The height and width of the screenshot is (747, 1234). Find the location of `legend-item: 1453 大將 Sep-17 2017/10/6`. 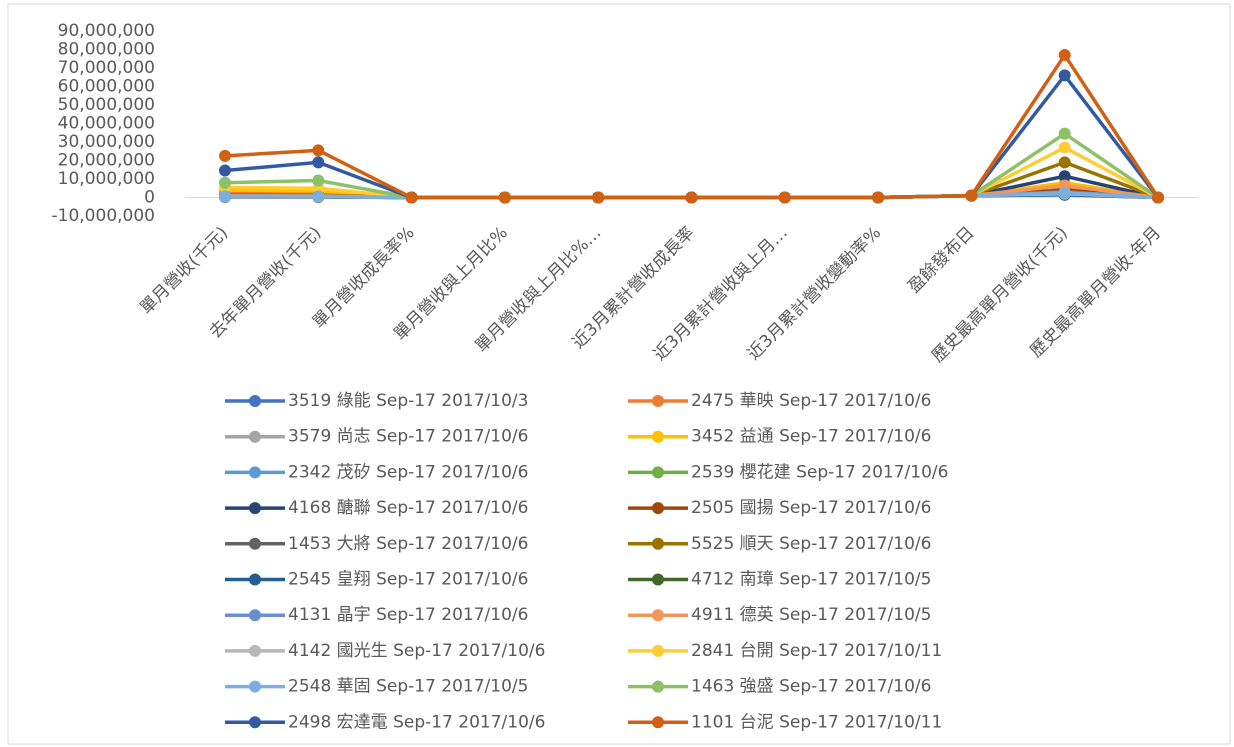

legend-item: 1453 大將 Sep-17 2017/10/6 is located at coordinates (376, 544).